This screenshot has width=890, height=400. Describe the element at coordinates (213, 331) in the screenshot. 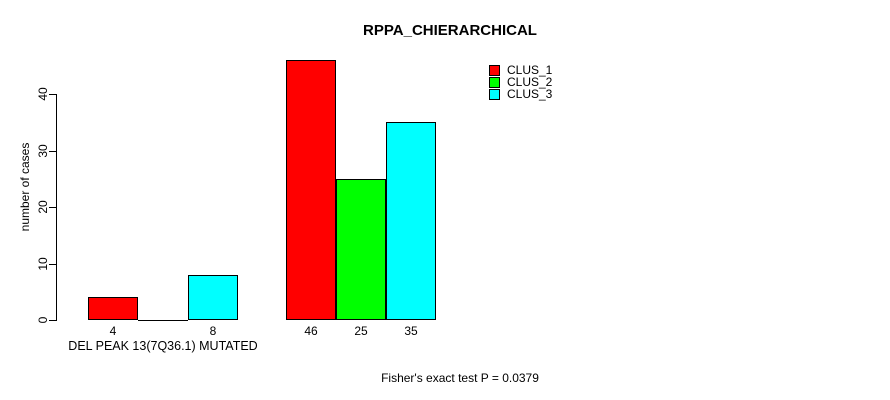

I see `bar-value-label: 8` at that location.